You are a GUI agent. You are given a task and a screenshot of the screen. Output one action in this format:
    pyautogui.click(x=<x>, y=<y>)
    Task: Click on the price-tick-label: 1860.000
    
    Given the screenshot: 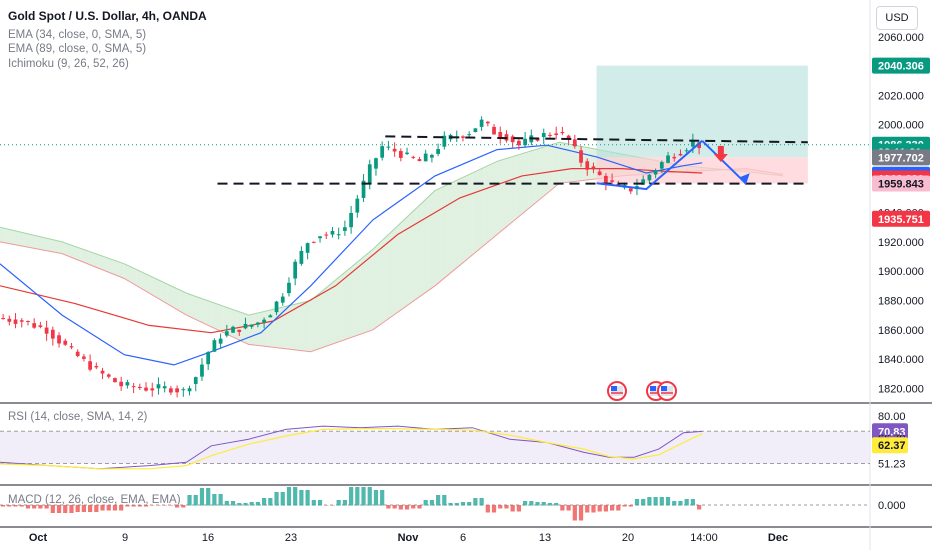 What is the action you would take?
    pyautogui.click(x=901, y=331)
    